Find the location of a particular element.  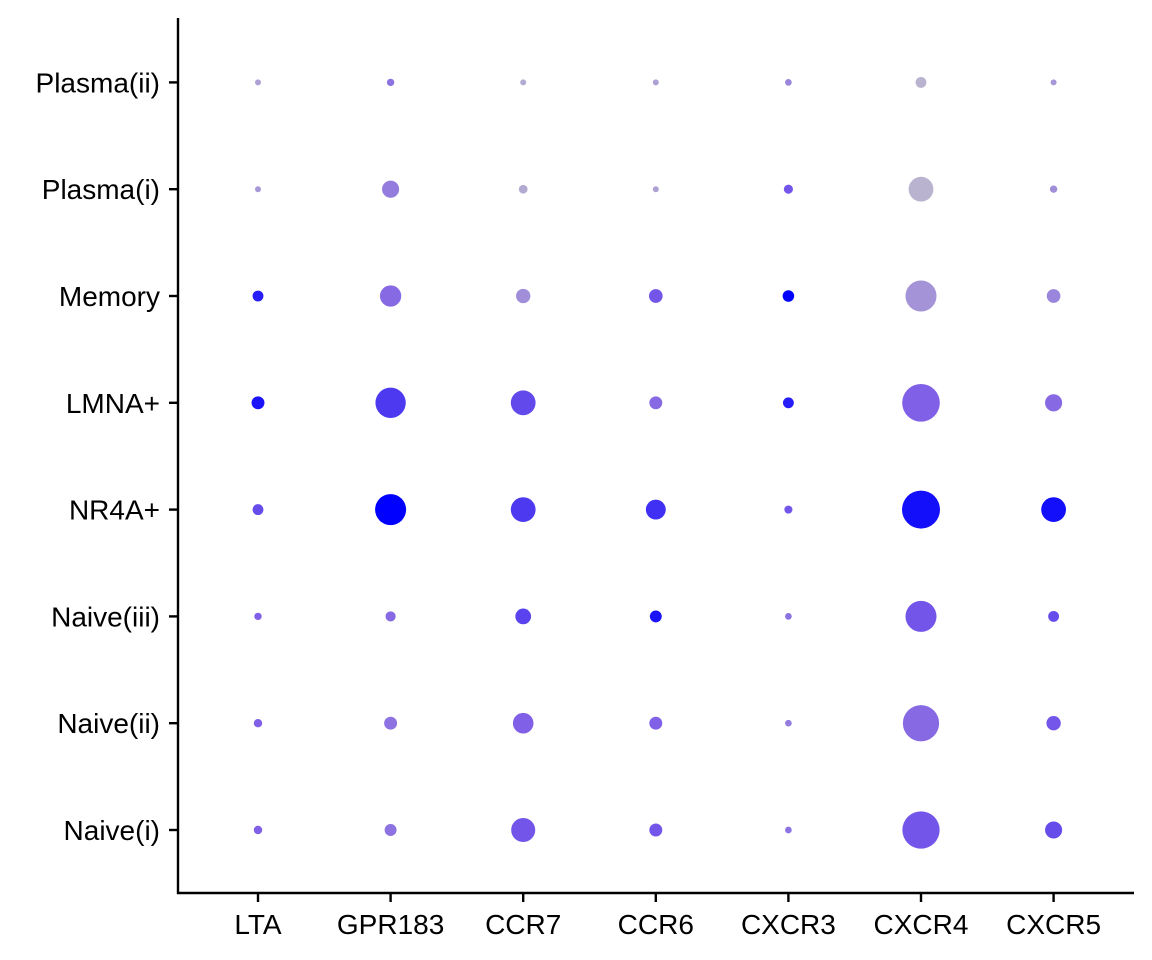

dot-ccr7-naive-ii is located at coordinates (523, 723).